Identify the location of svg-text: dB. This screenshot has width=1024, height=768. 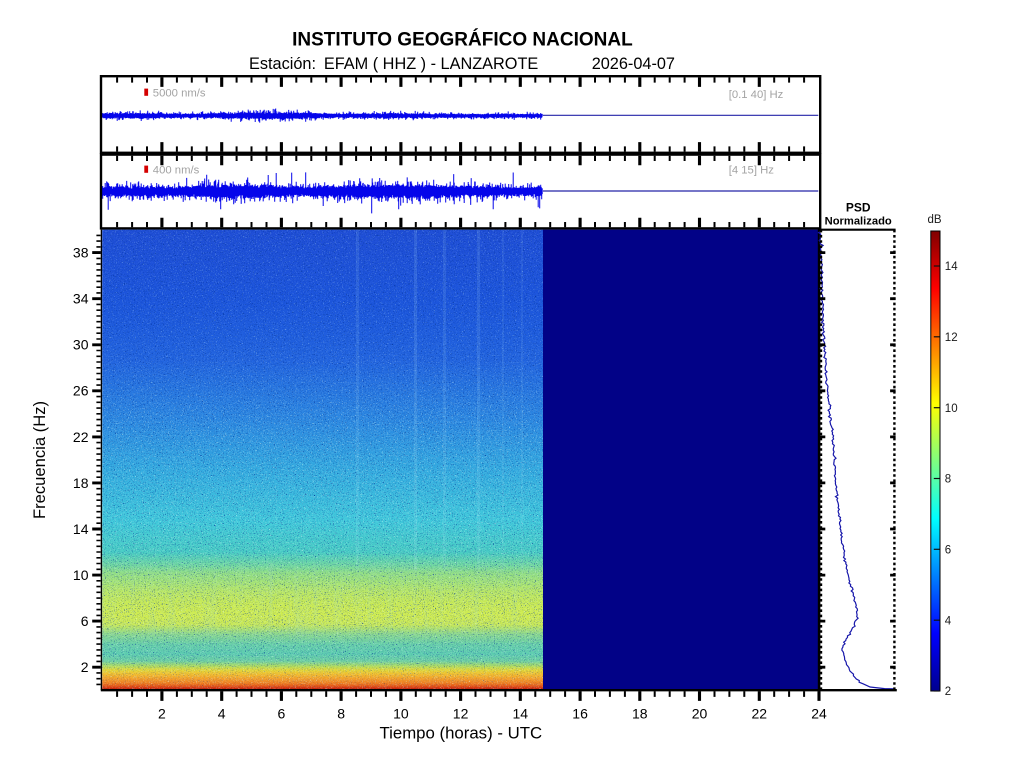
(934, 220).